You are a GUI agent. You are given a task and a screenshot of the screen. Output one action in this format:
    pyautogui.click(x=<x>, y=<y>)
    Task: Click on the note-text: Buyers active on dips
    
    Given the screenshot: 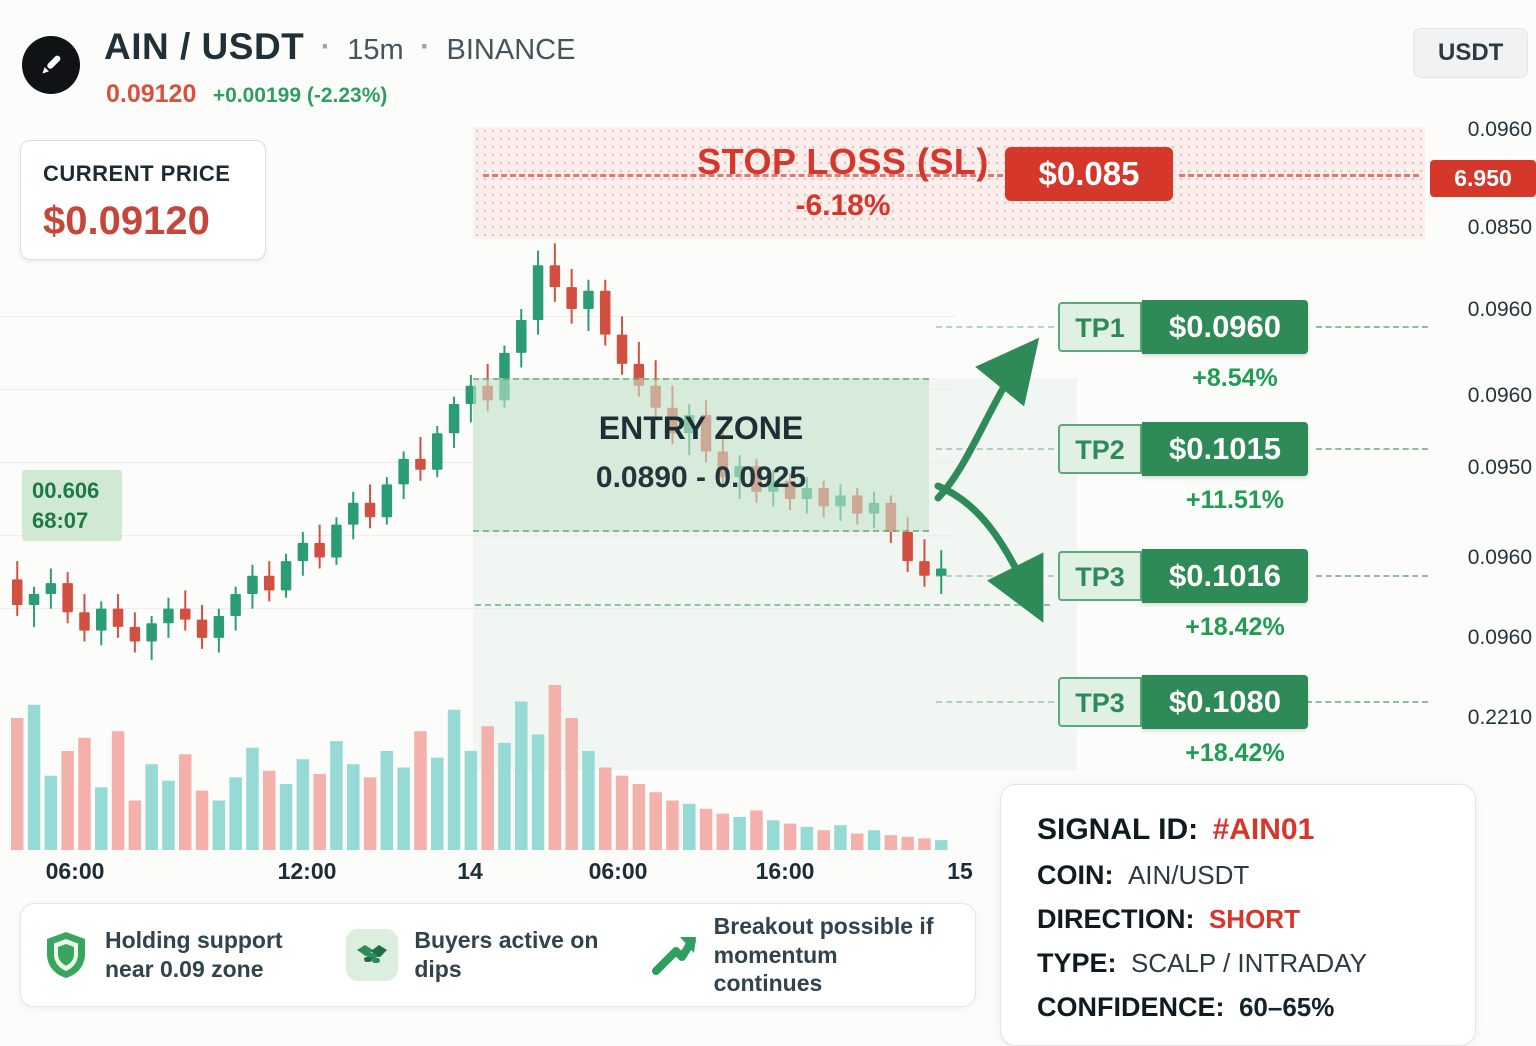 What is the action you would take?
    pyautogui.click(x=506, y=954)
    